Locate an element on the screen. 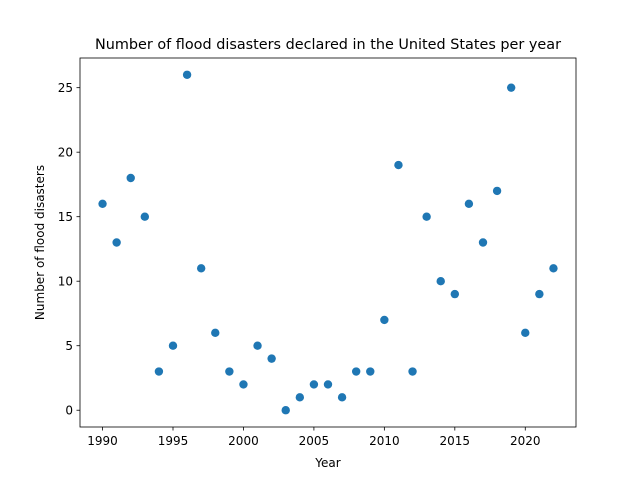 The width and height of the screenshot is (640, 480). y-tick-label: 5 is located at coordinates (69, 346).